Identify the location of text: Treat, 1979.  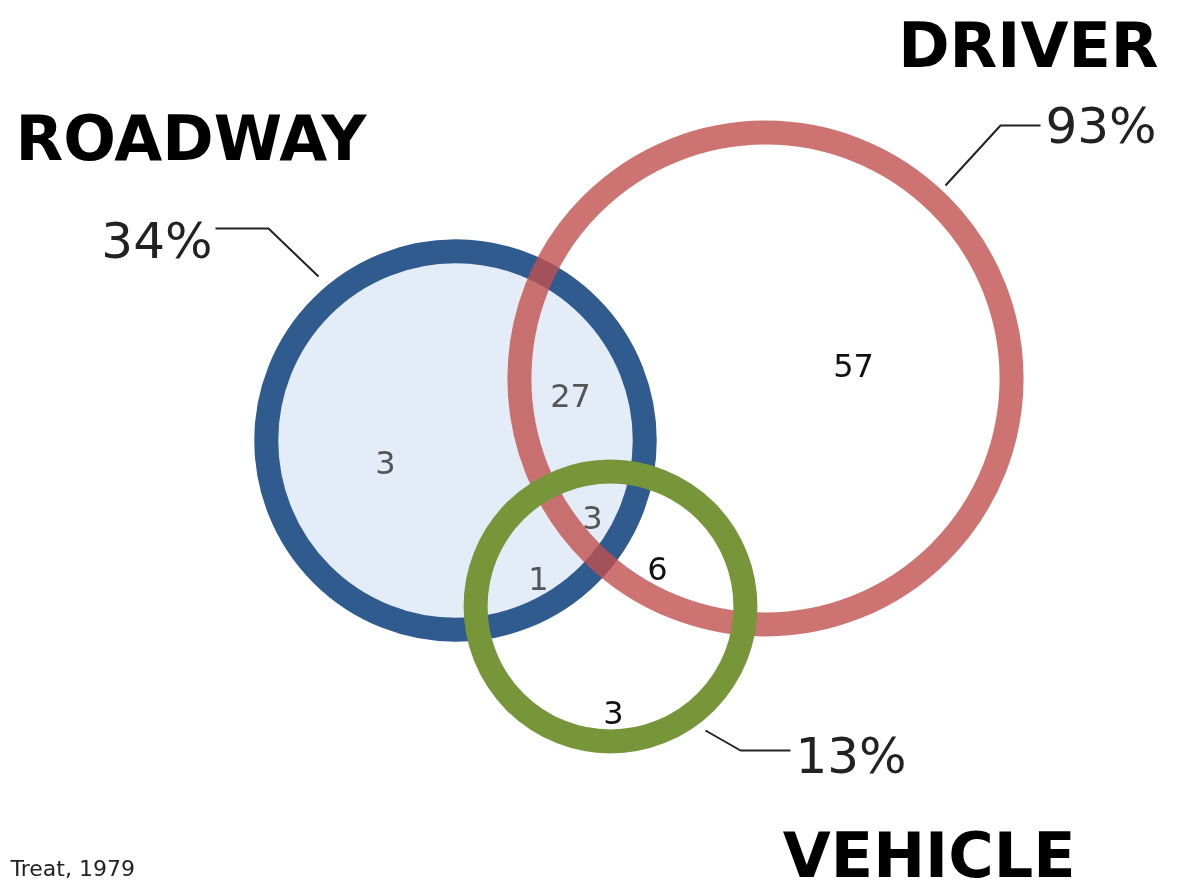
(72, 868).